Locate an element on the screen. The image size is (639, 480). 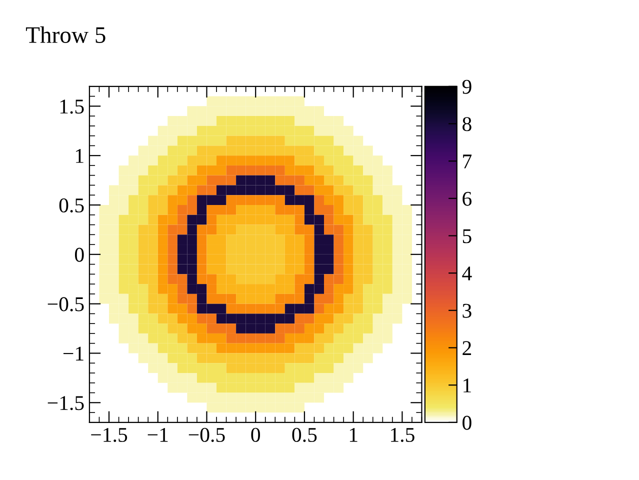
x-tick-label: −1.5 is located at coordinates (109, 435).